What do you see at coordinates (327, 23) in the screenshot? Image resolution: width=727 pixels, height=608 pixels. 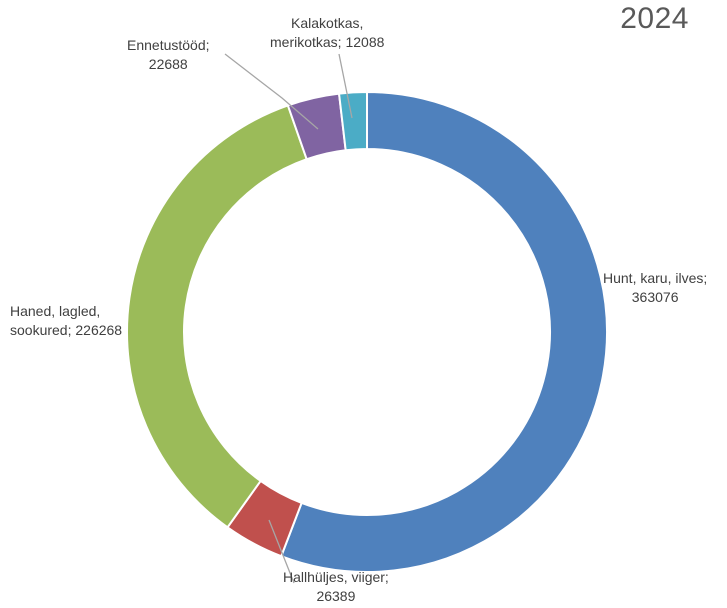 I see `slice-label-kalakotkas-line1: Kalakotkas,` at bounding box center [327, 23].